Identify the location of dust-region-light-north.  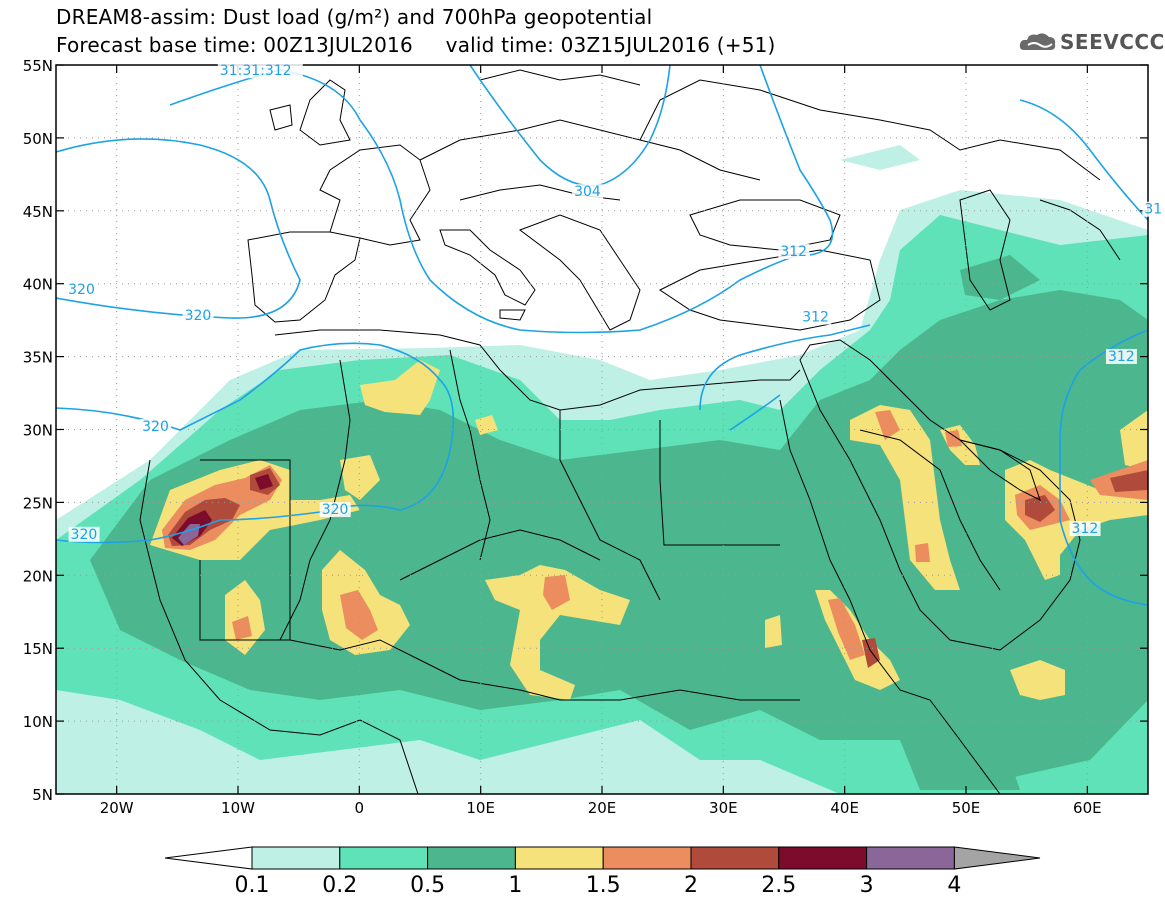
(880, 157).